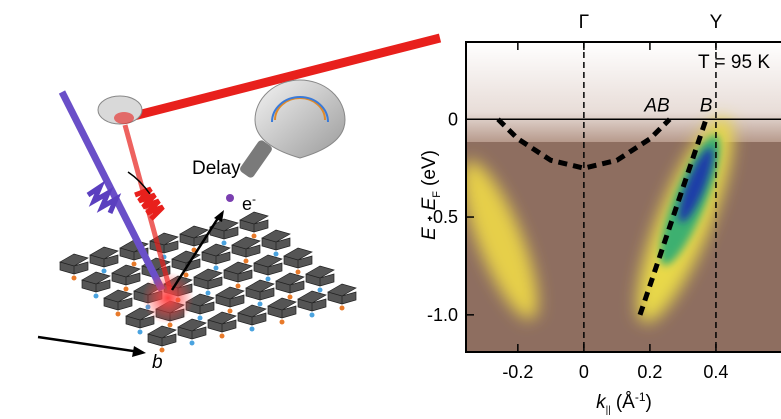 Image resolution: width=781 pixels, height=419 pixels. Describe the element at coordinates (429, 168) in the screenshot. I see `y-label-unit: (eV)` at that location.